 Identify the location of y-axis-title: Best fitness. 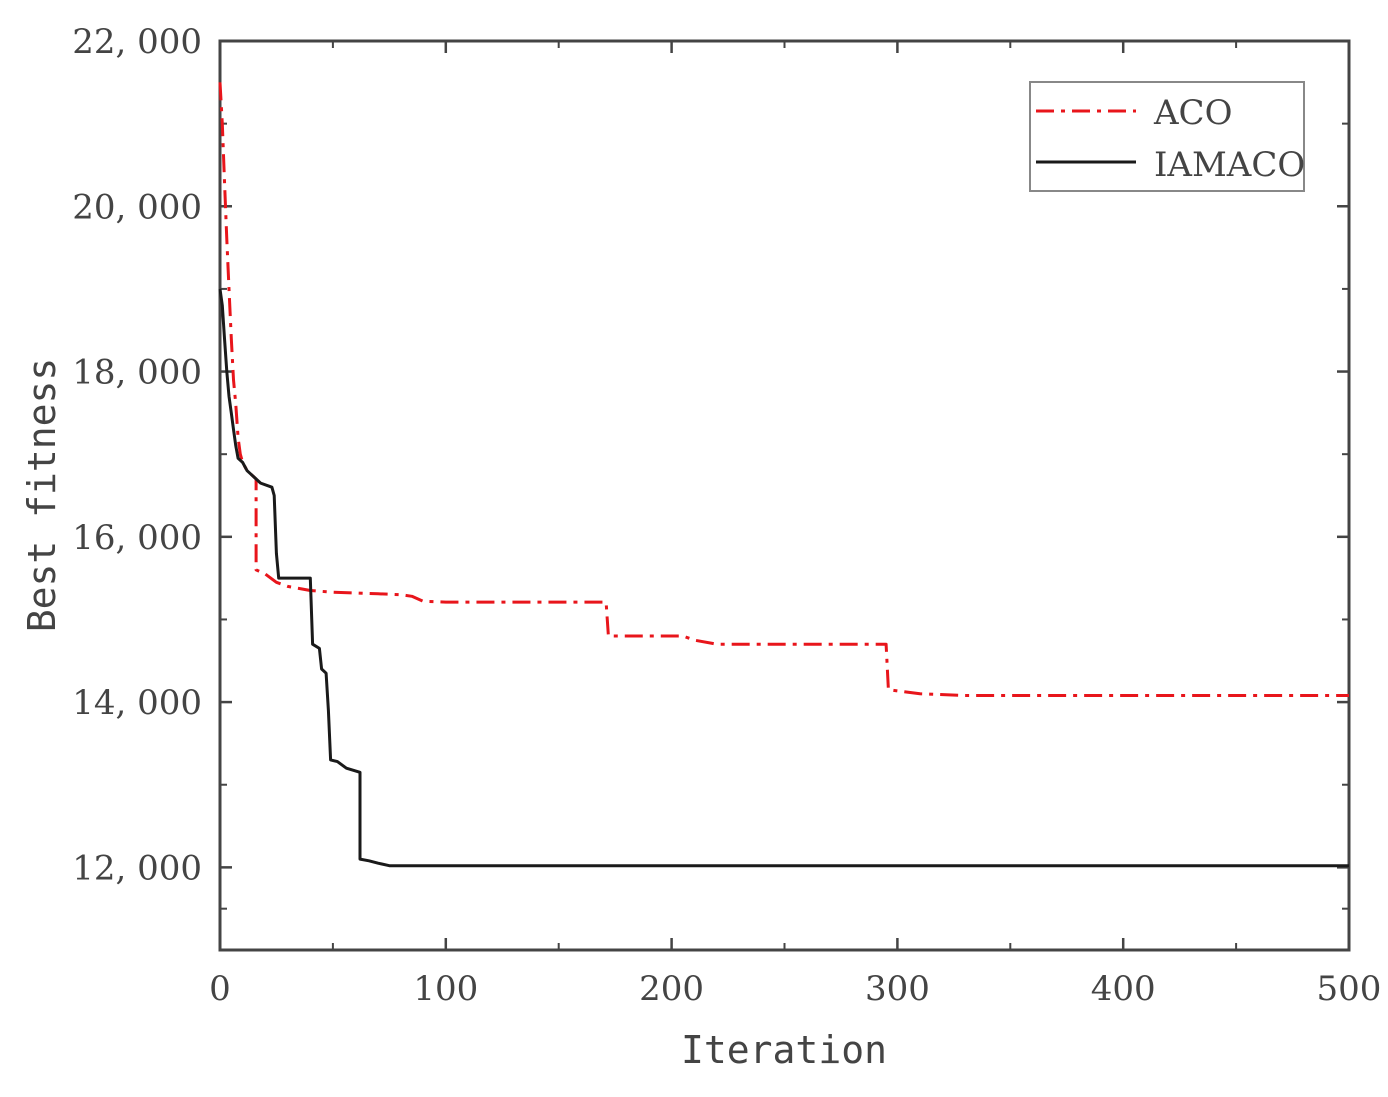
(42, 495).